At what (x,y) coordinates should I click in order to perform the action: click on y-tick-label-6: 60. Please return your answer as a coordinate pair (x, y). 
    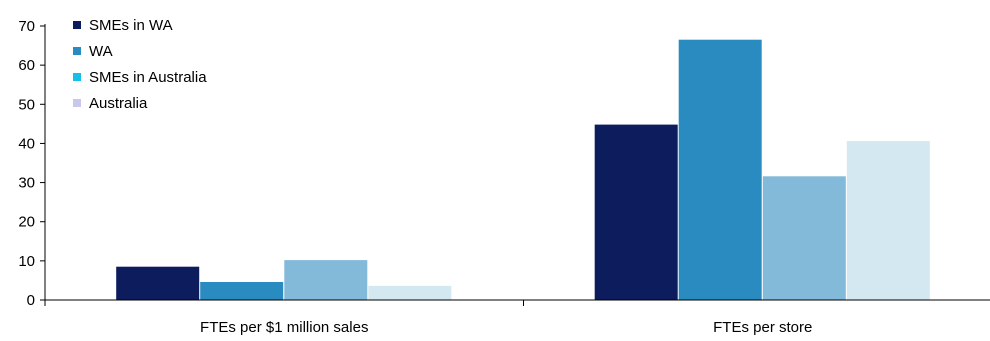
    Looking at the image, I should click on (26, 65).